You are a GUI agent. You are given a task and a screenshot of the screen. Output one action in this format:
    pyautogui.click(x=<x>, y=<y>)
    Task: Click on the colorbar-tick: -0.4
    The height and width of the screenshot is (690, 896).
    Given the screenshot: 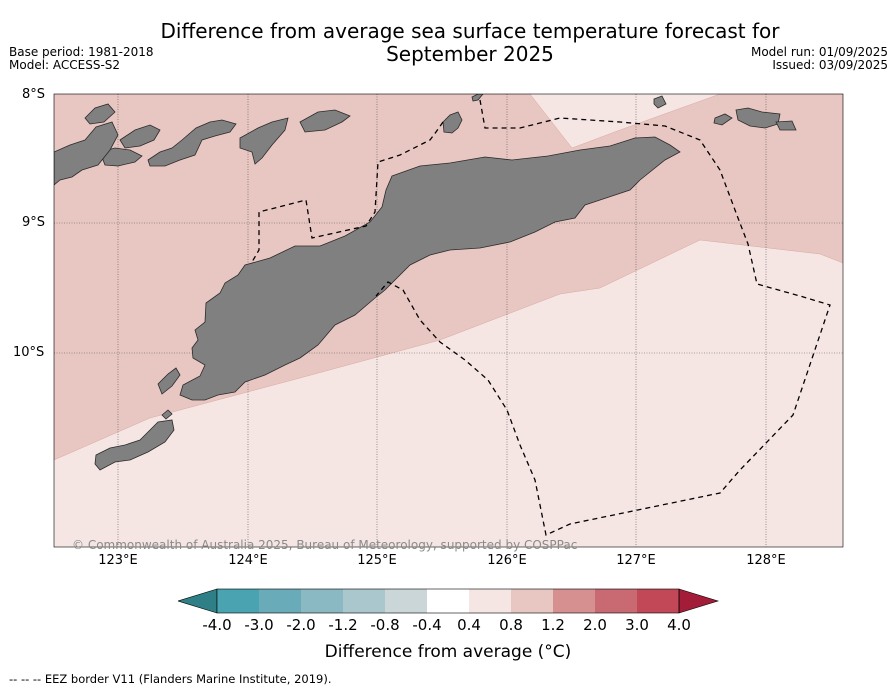 What is the action you would take?
    pyautogui.click(x=427, y=625)
    